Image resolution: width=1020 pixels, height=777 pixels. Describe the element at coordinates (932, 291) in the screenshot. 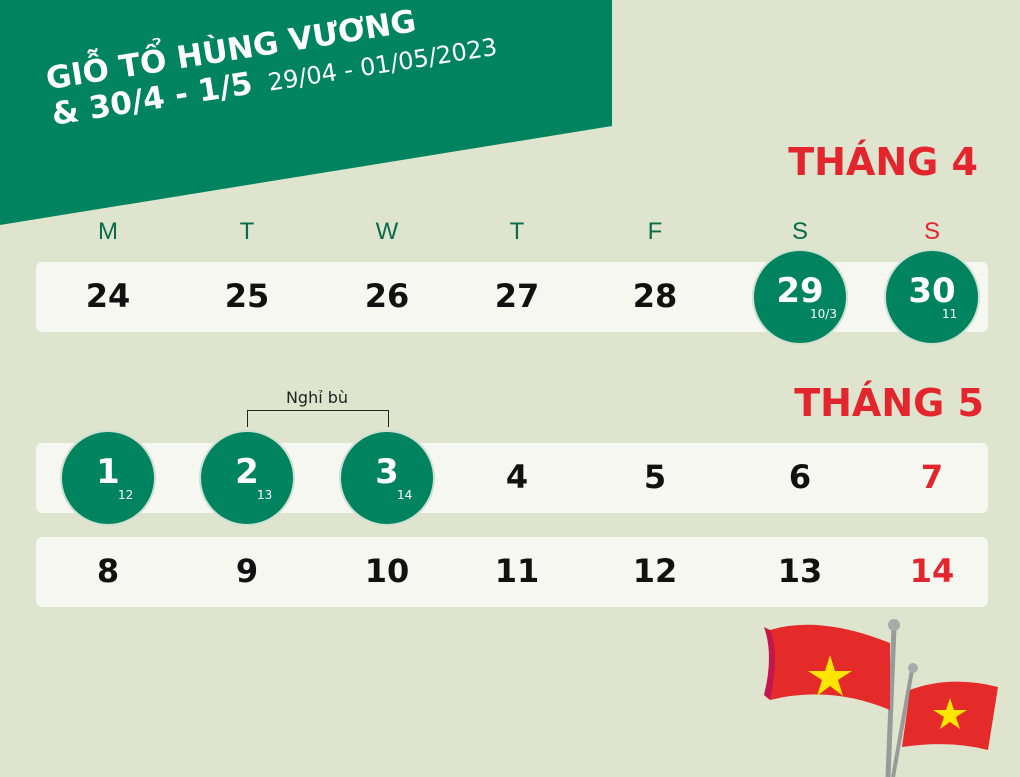

I see `day-number: 30` at that location.